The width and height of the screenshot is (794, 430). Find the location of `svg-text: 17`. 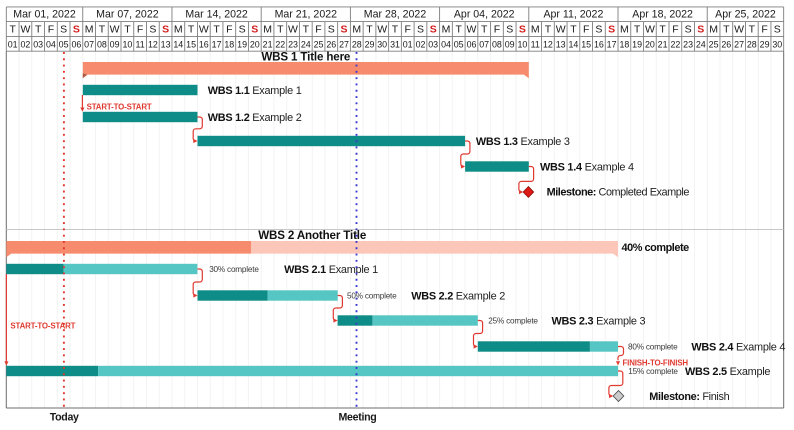

svg-text: 17 is located at coordinates (612, 44).